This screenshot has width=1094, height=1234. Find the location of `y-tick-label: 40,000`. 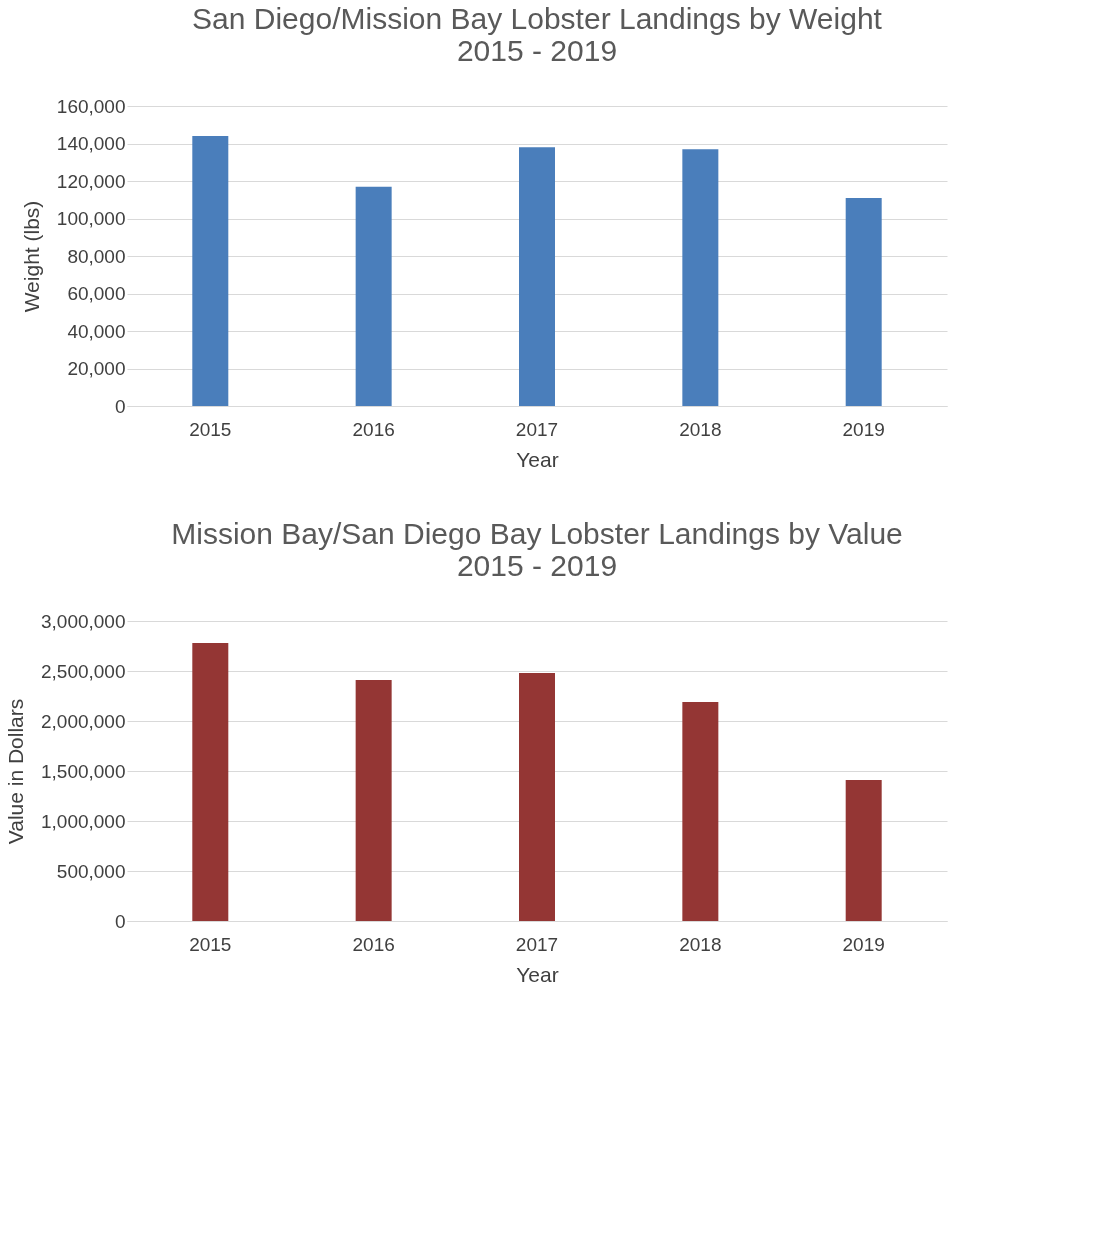

y-tick-label: 40,000 is located at coordinates (96, 331).